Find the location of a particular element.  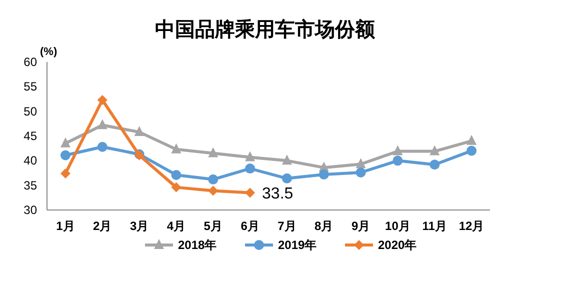

x-tick-label: 5月 is located at coordinates (213, 226).